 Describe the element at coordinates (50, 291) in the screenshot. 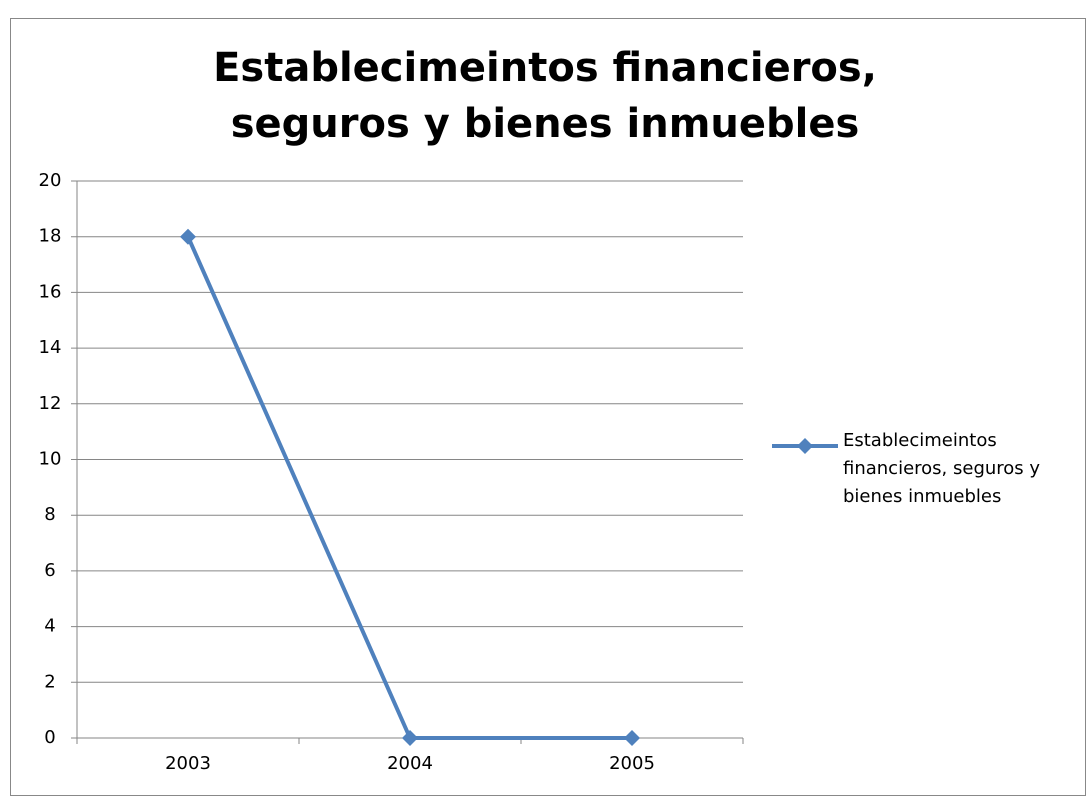

I see `y-tick-label: 16` at that location.